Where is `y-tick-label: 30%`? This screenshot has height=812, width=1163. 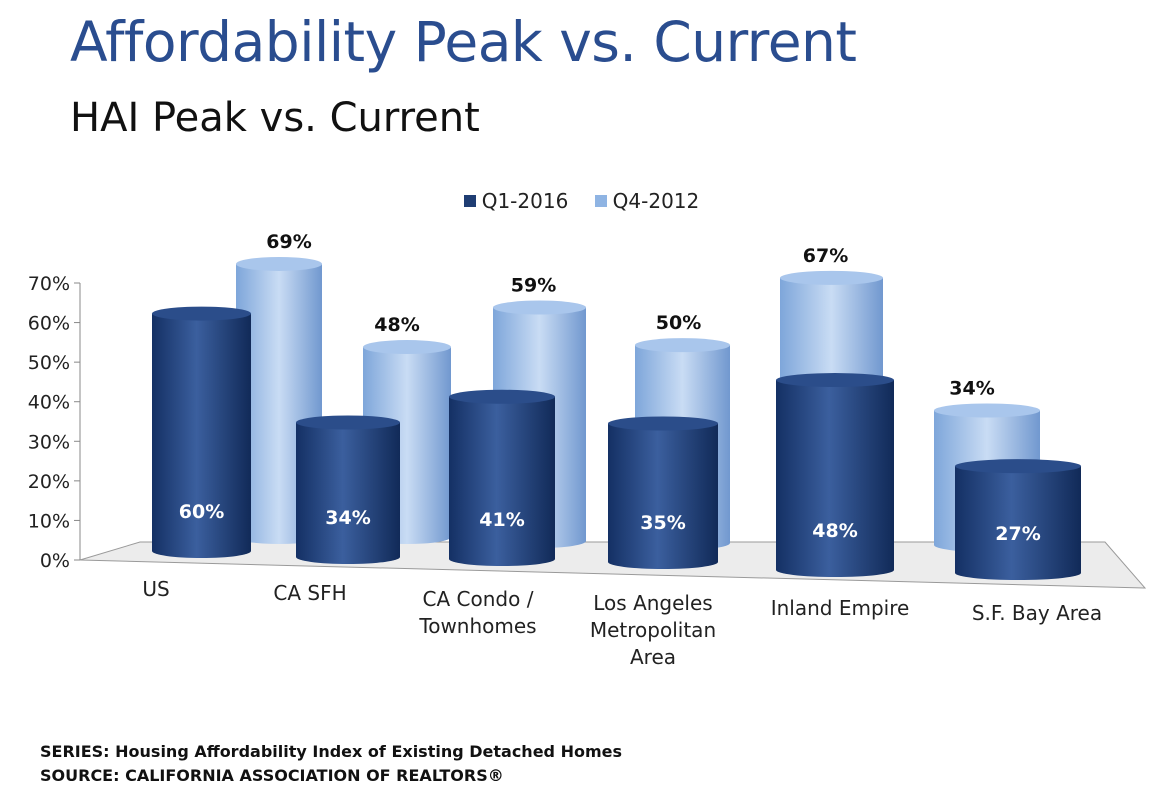 y-tick-label: 30% is located at coordinates (49, 442).